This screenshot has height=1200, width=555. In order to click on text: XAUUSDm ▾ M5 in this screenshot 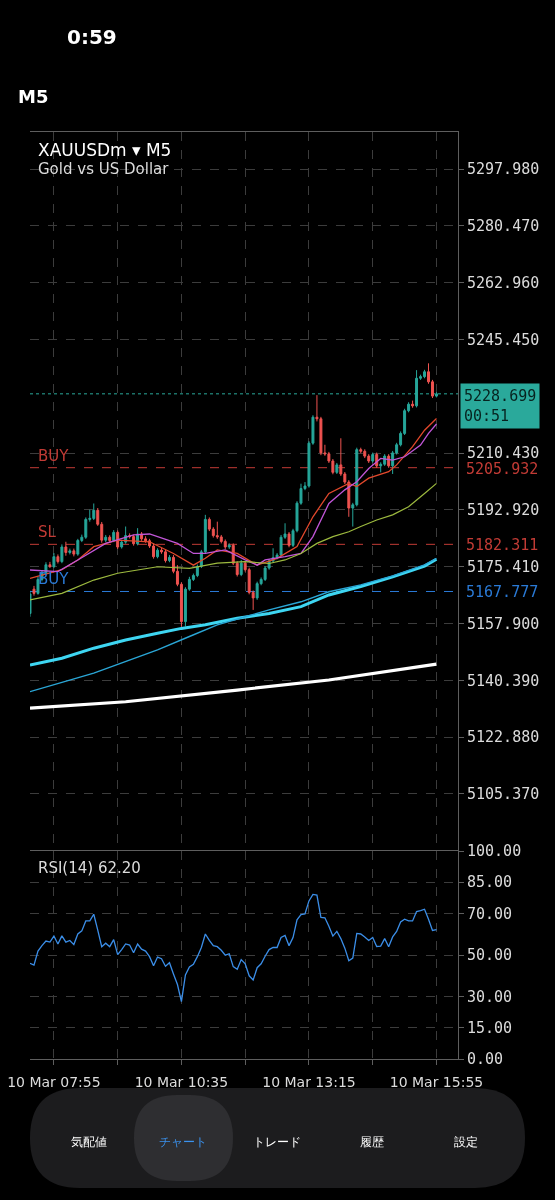, I will do `click(105, 150)`.